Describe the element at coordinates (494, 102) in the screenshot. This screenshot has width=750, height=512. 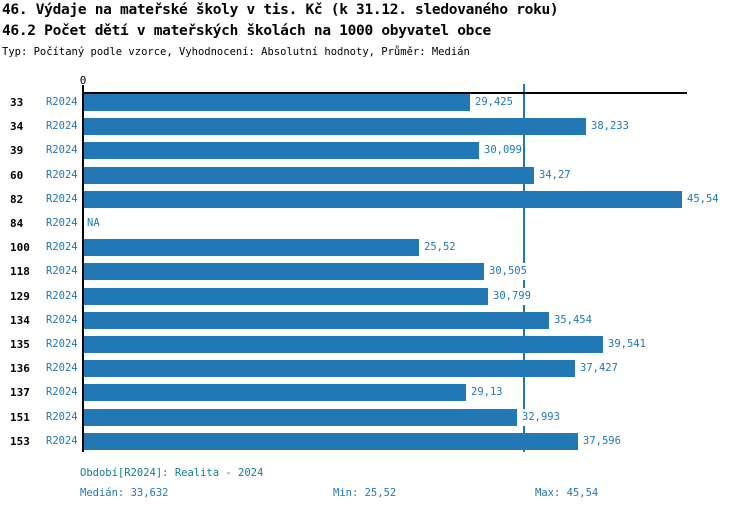
I see `bar-value-label: 29,425` at that location.